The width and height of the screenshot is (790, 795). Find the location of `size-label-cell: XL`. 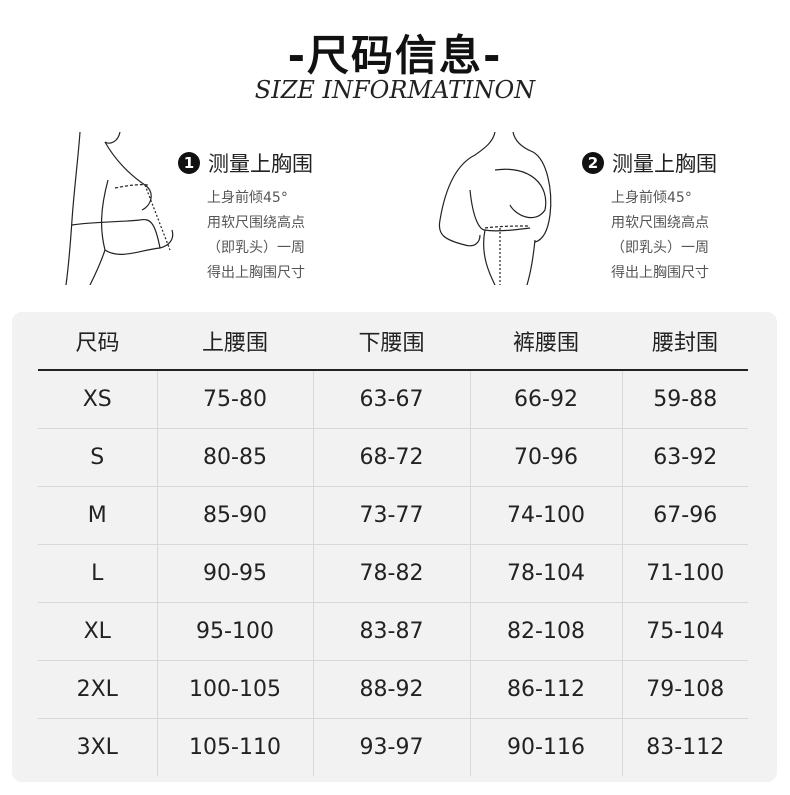

size-label-cell: XL is located at coordinates (97, 631).